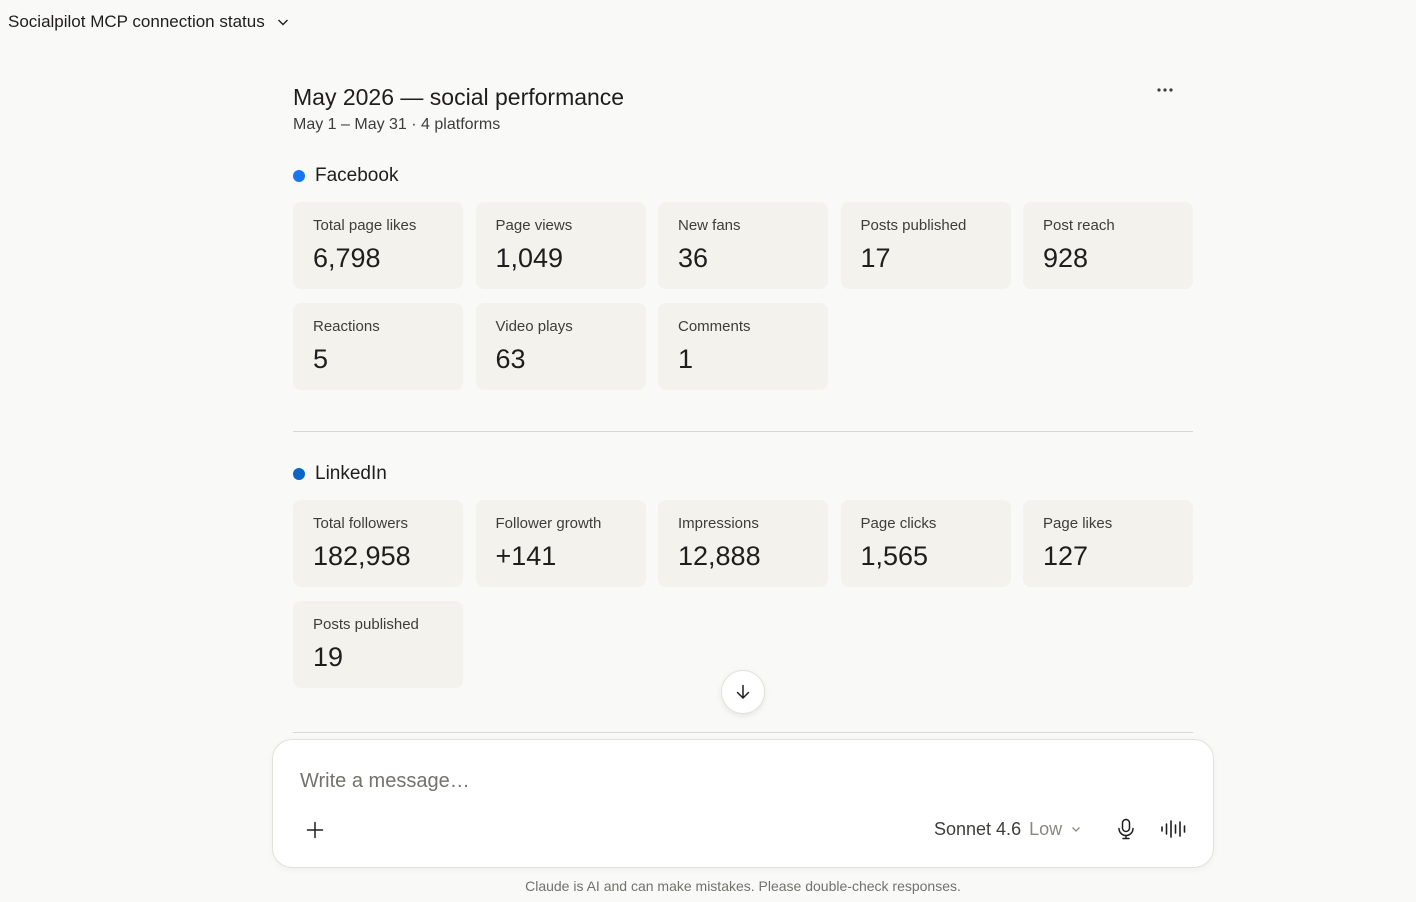 This screenshot has height=902, width=1416. I want to click on metric-value: 36, so click(693, 258).